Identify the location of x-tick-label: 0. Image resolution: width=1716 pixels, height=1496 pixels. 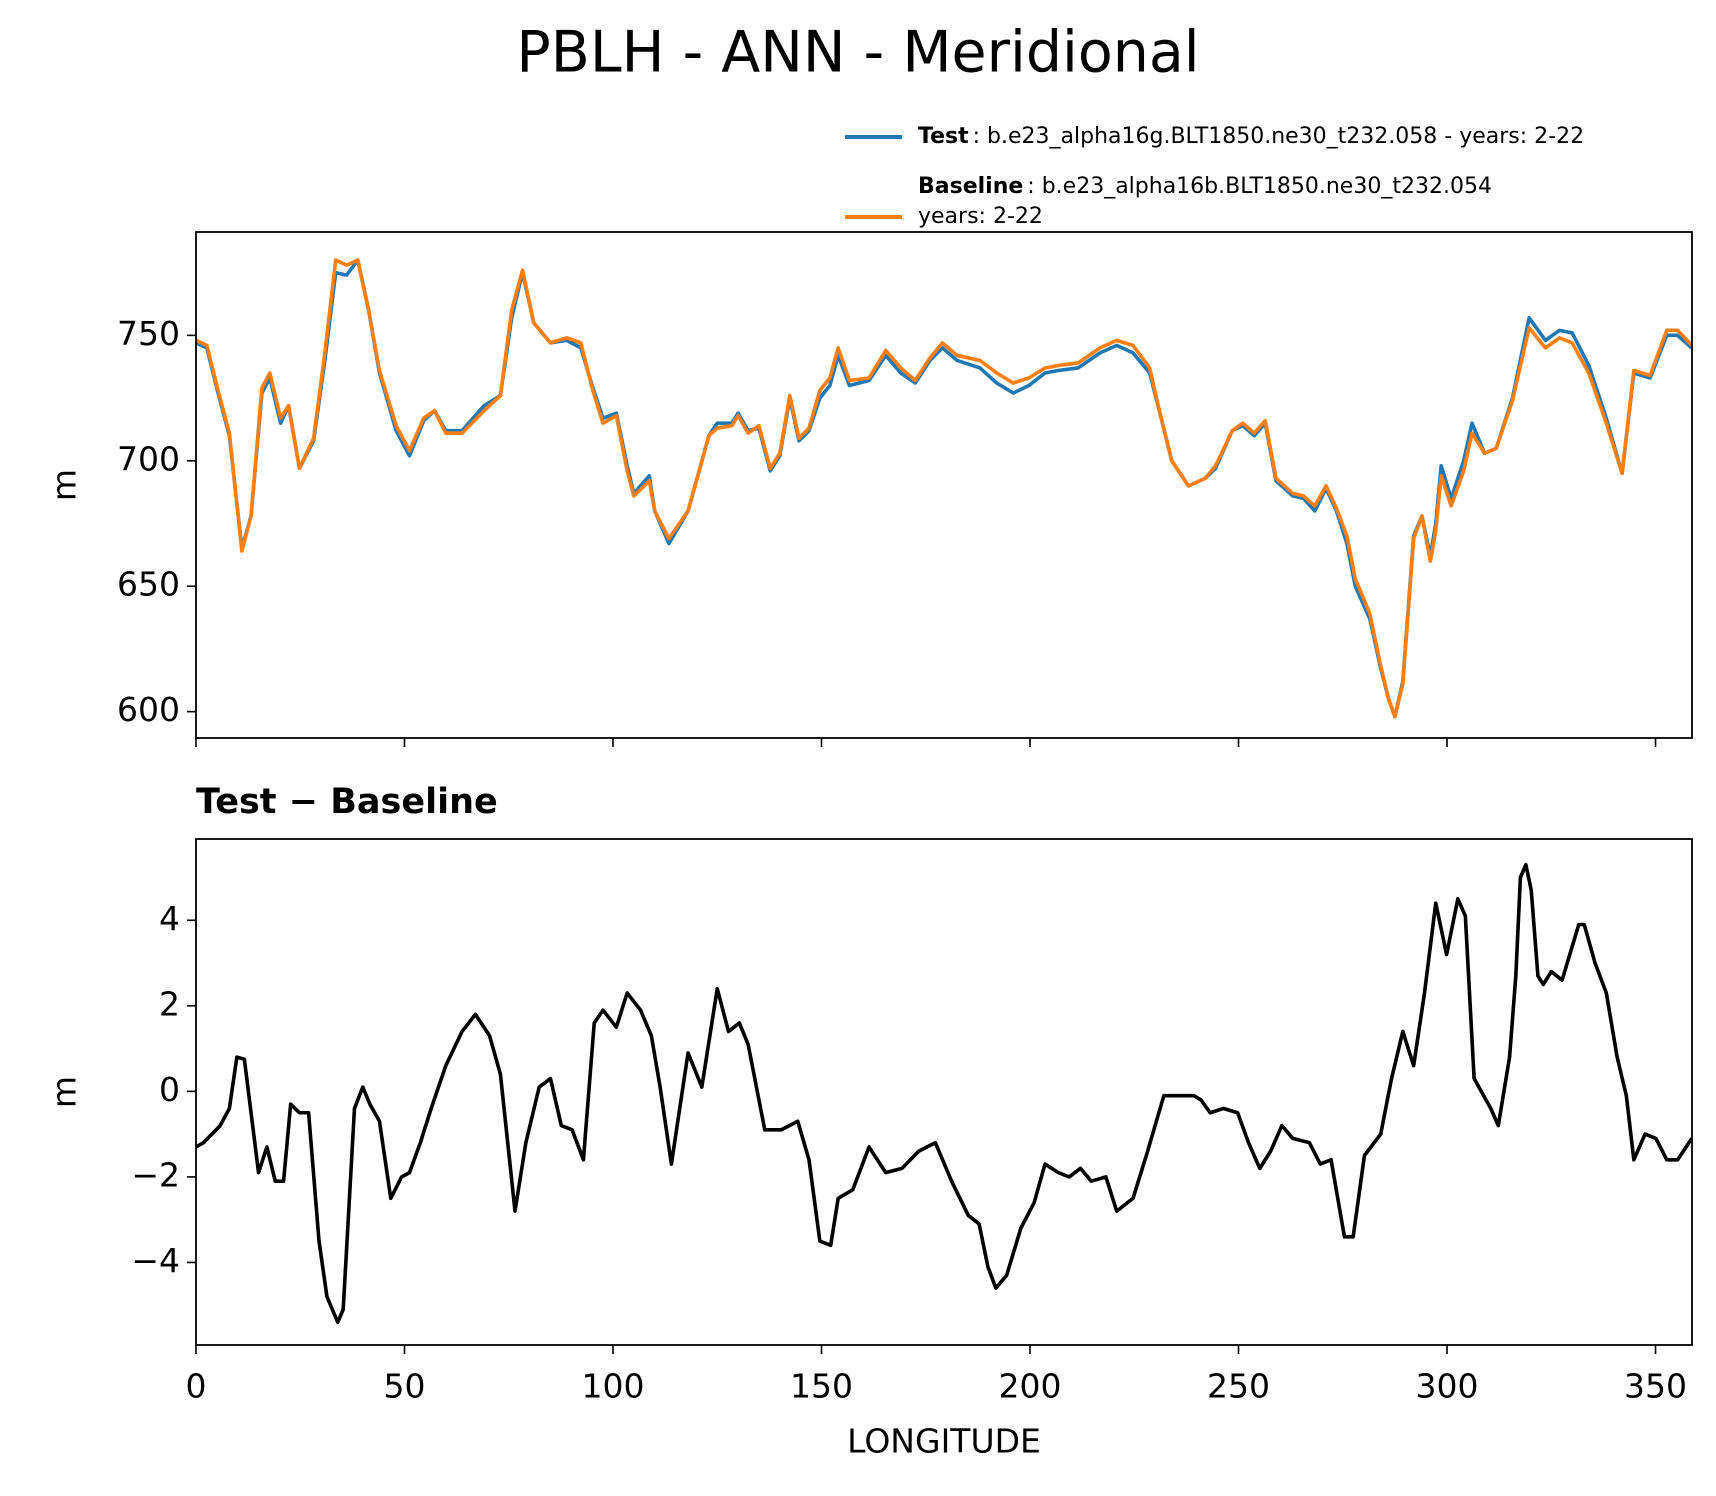
(196, 1386).